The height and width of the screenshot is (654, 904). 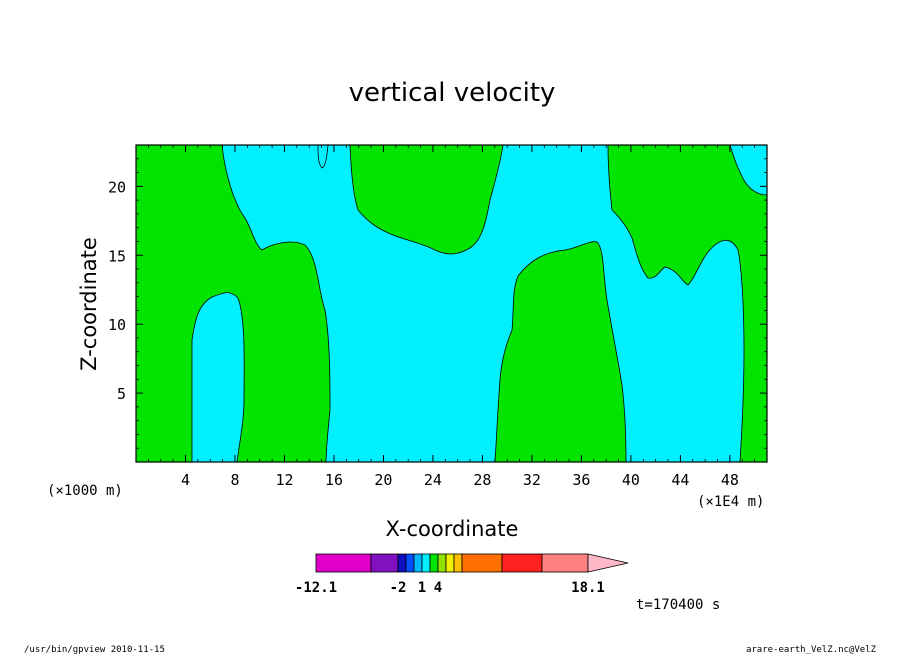 I want to click on cyan-notch, so click(x=323, y=156).